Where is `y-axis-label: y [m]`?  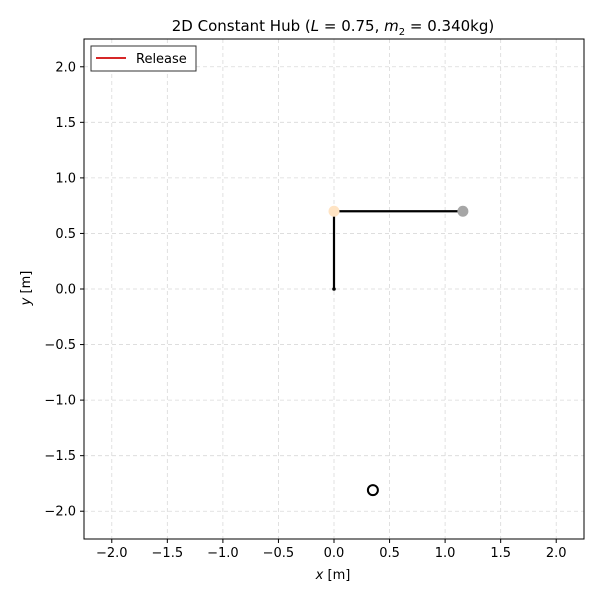 y-axis-label: y [m] is located at coordinates (26, 289).